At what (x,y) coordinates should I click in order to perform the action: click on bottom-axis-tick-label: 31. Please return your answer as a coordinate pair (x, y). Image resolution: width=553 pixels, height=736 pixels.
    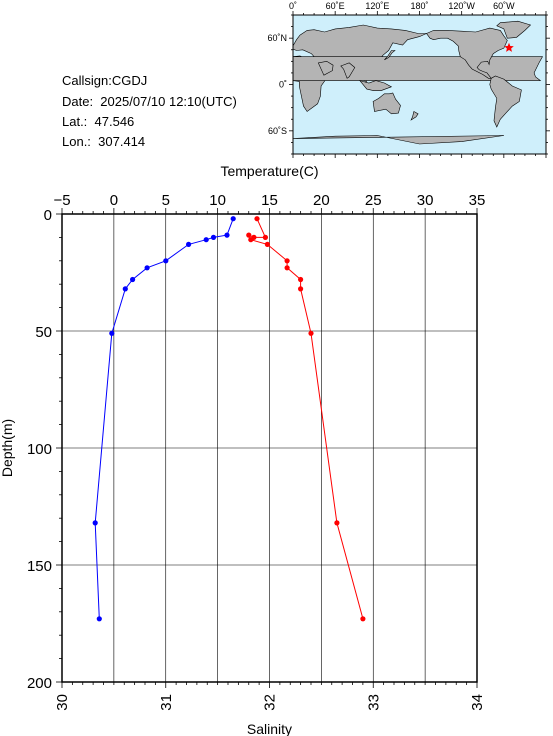
    Looking at the image, I should click on (166, 702).